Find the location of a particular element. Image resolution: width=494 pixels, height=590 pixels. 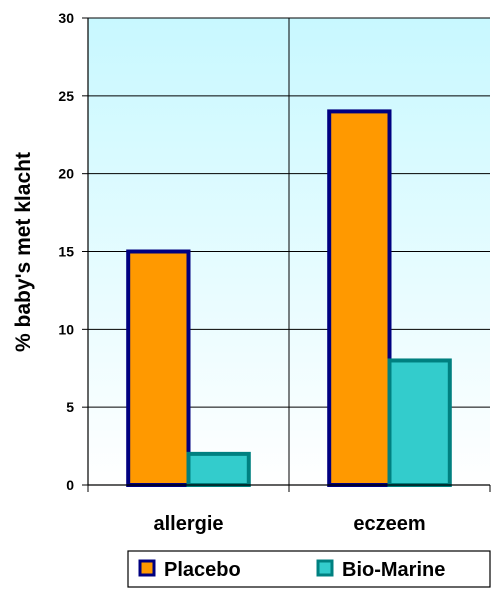

y-tick-label: 30 is located at coordinates (66, 18).